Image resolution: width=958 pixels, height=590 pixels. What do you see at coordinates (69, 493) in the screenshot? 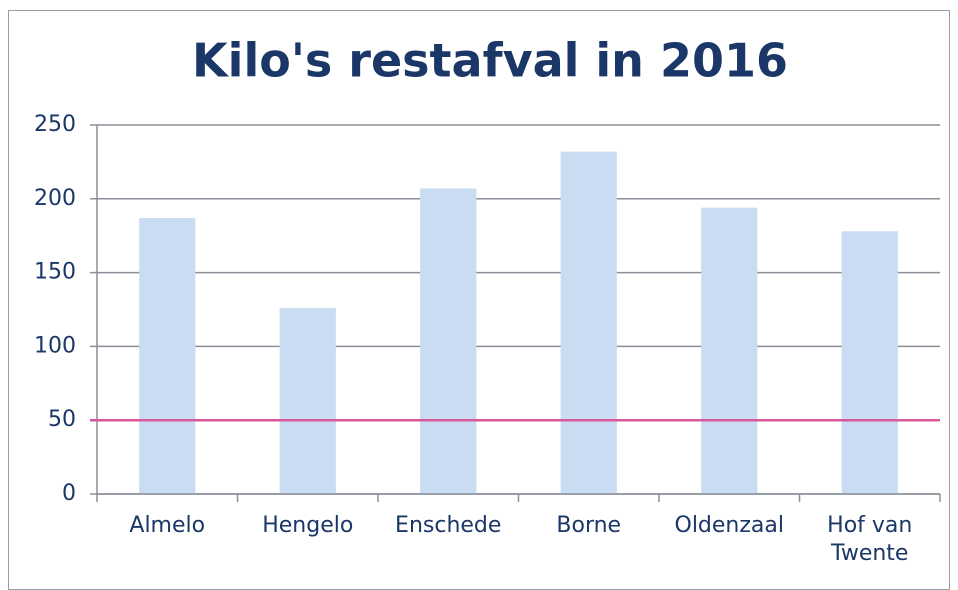
I see `y-tick-label: 0` at bounding box center [69, 493].